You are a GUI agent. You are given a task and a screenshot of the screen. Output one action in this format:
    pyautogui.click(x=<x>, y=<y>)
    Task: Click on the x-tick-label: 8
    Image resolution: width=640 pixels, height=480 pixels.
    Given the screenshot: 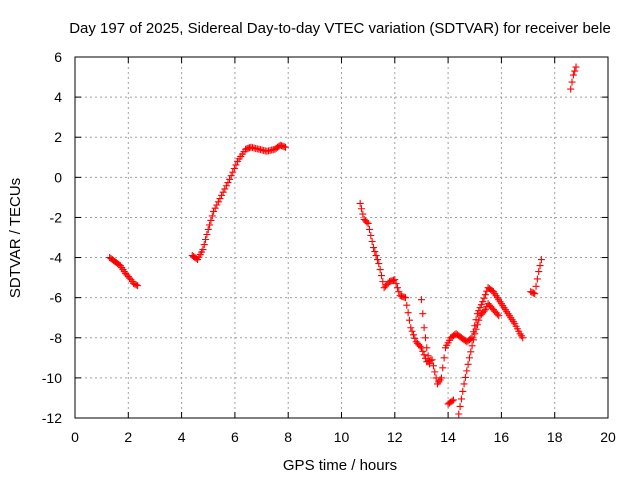 What is the action you would take?
    pyautogui.click(x=288, y=437)
    